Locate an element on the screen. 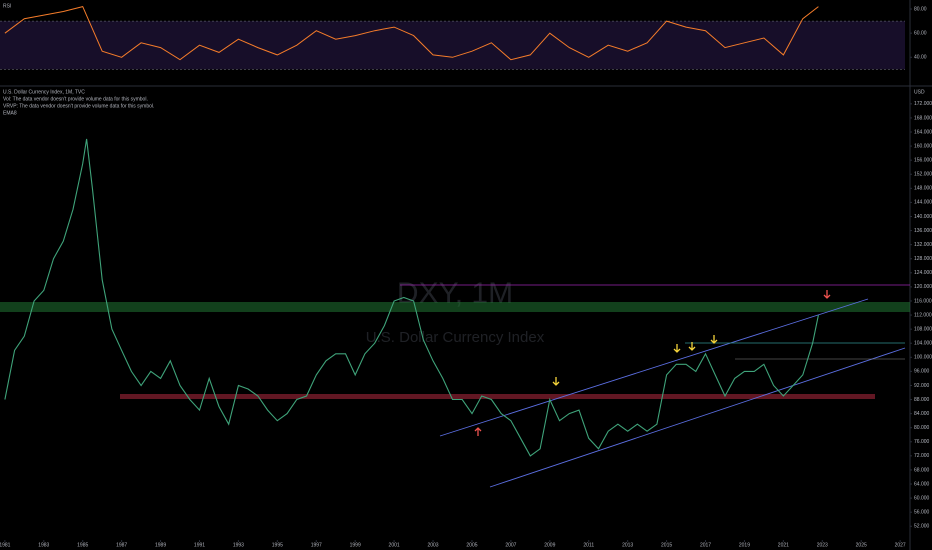  x-tick-label: 1991 is located at coordinates (199, 545).